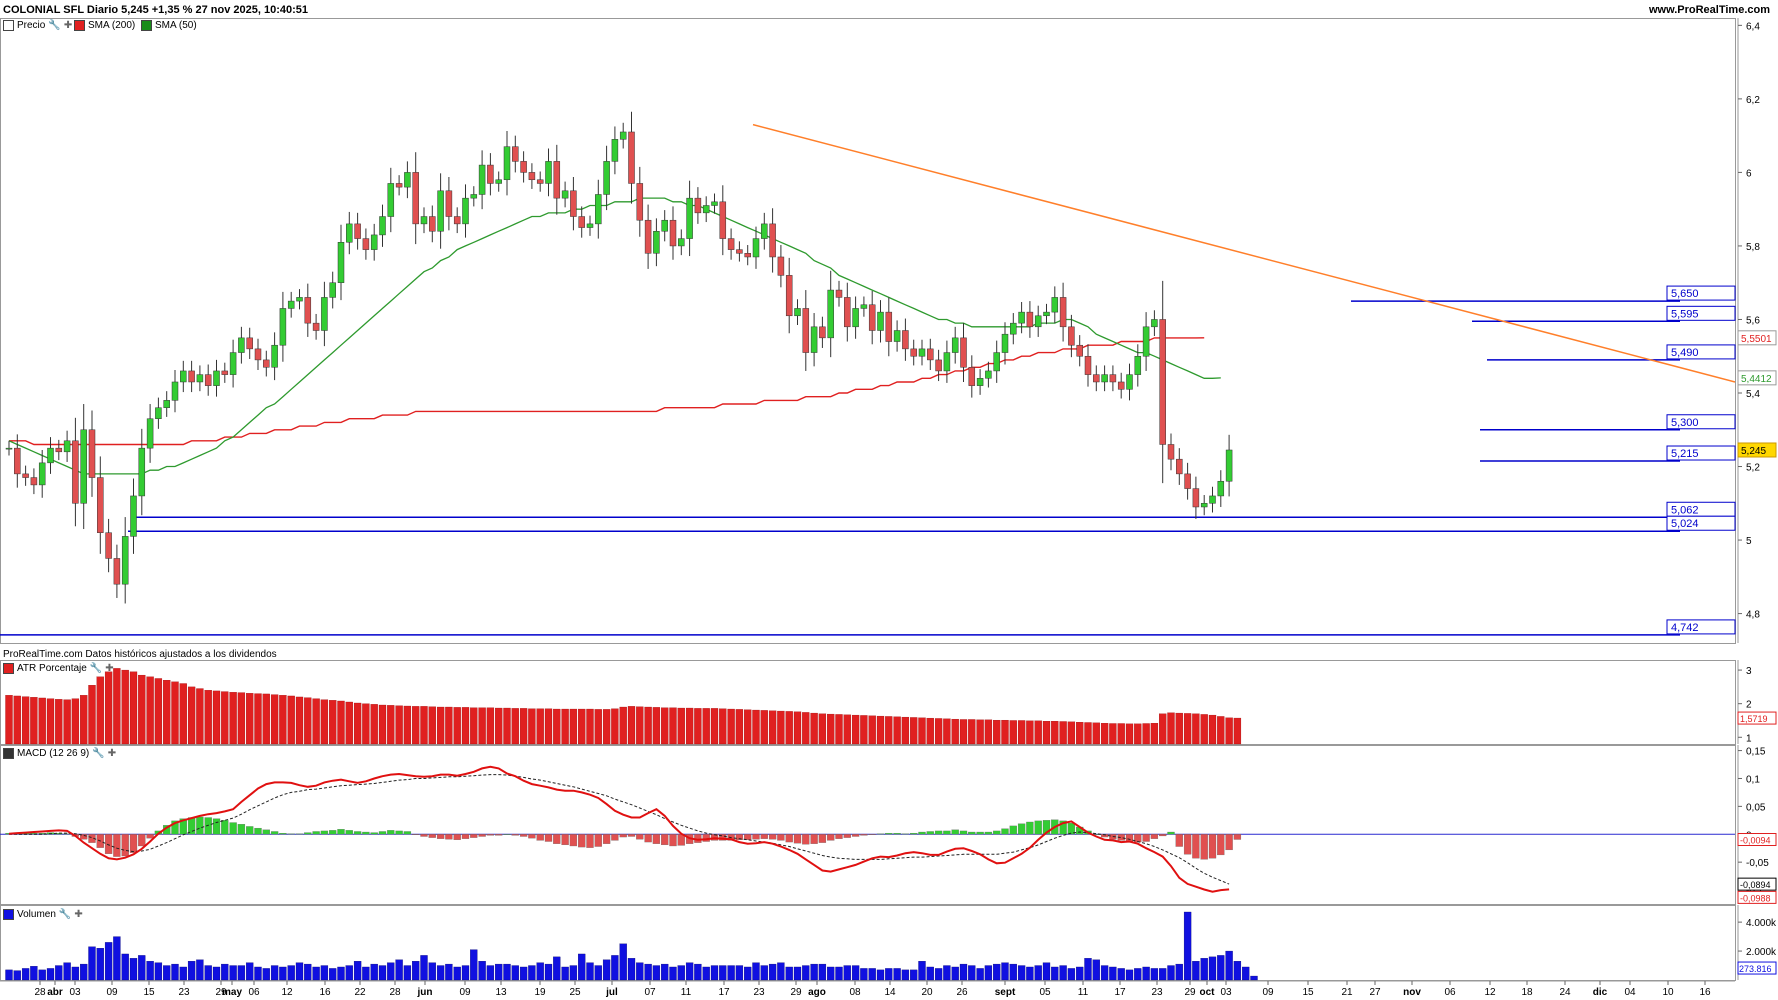 Image resolution: width=1778 pixels, height=1000 pixels. Describe the element at coordinates (1709, 10) in the screenshot. I see `site-link: www.ProRealTime.com` at that location.